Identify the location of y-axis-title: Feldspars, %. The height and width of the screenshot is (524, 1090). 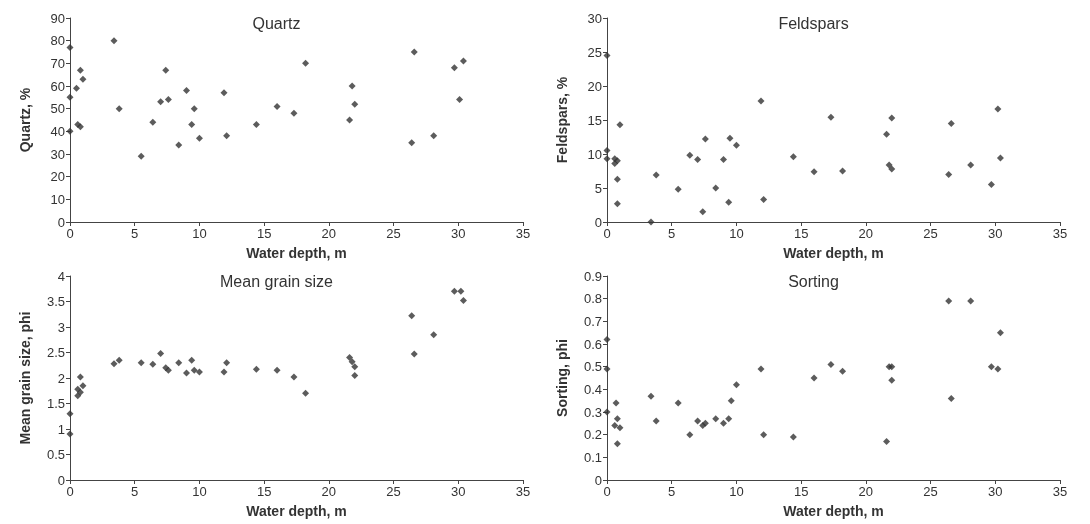
(562, 120).